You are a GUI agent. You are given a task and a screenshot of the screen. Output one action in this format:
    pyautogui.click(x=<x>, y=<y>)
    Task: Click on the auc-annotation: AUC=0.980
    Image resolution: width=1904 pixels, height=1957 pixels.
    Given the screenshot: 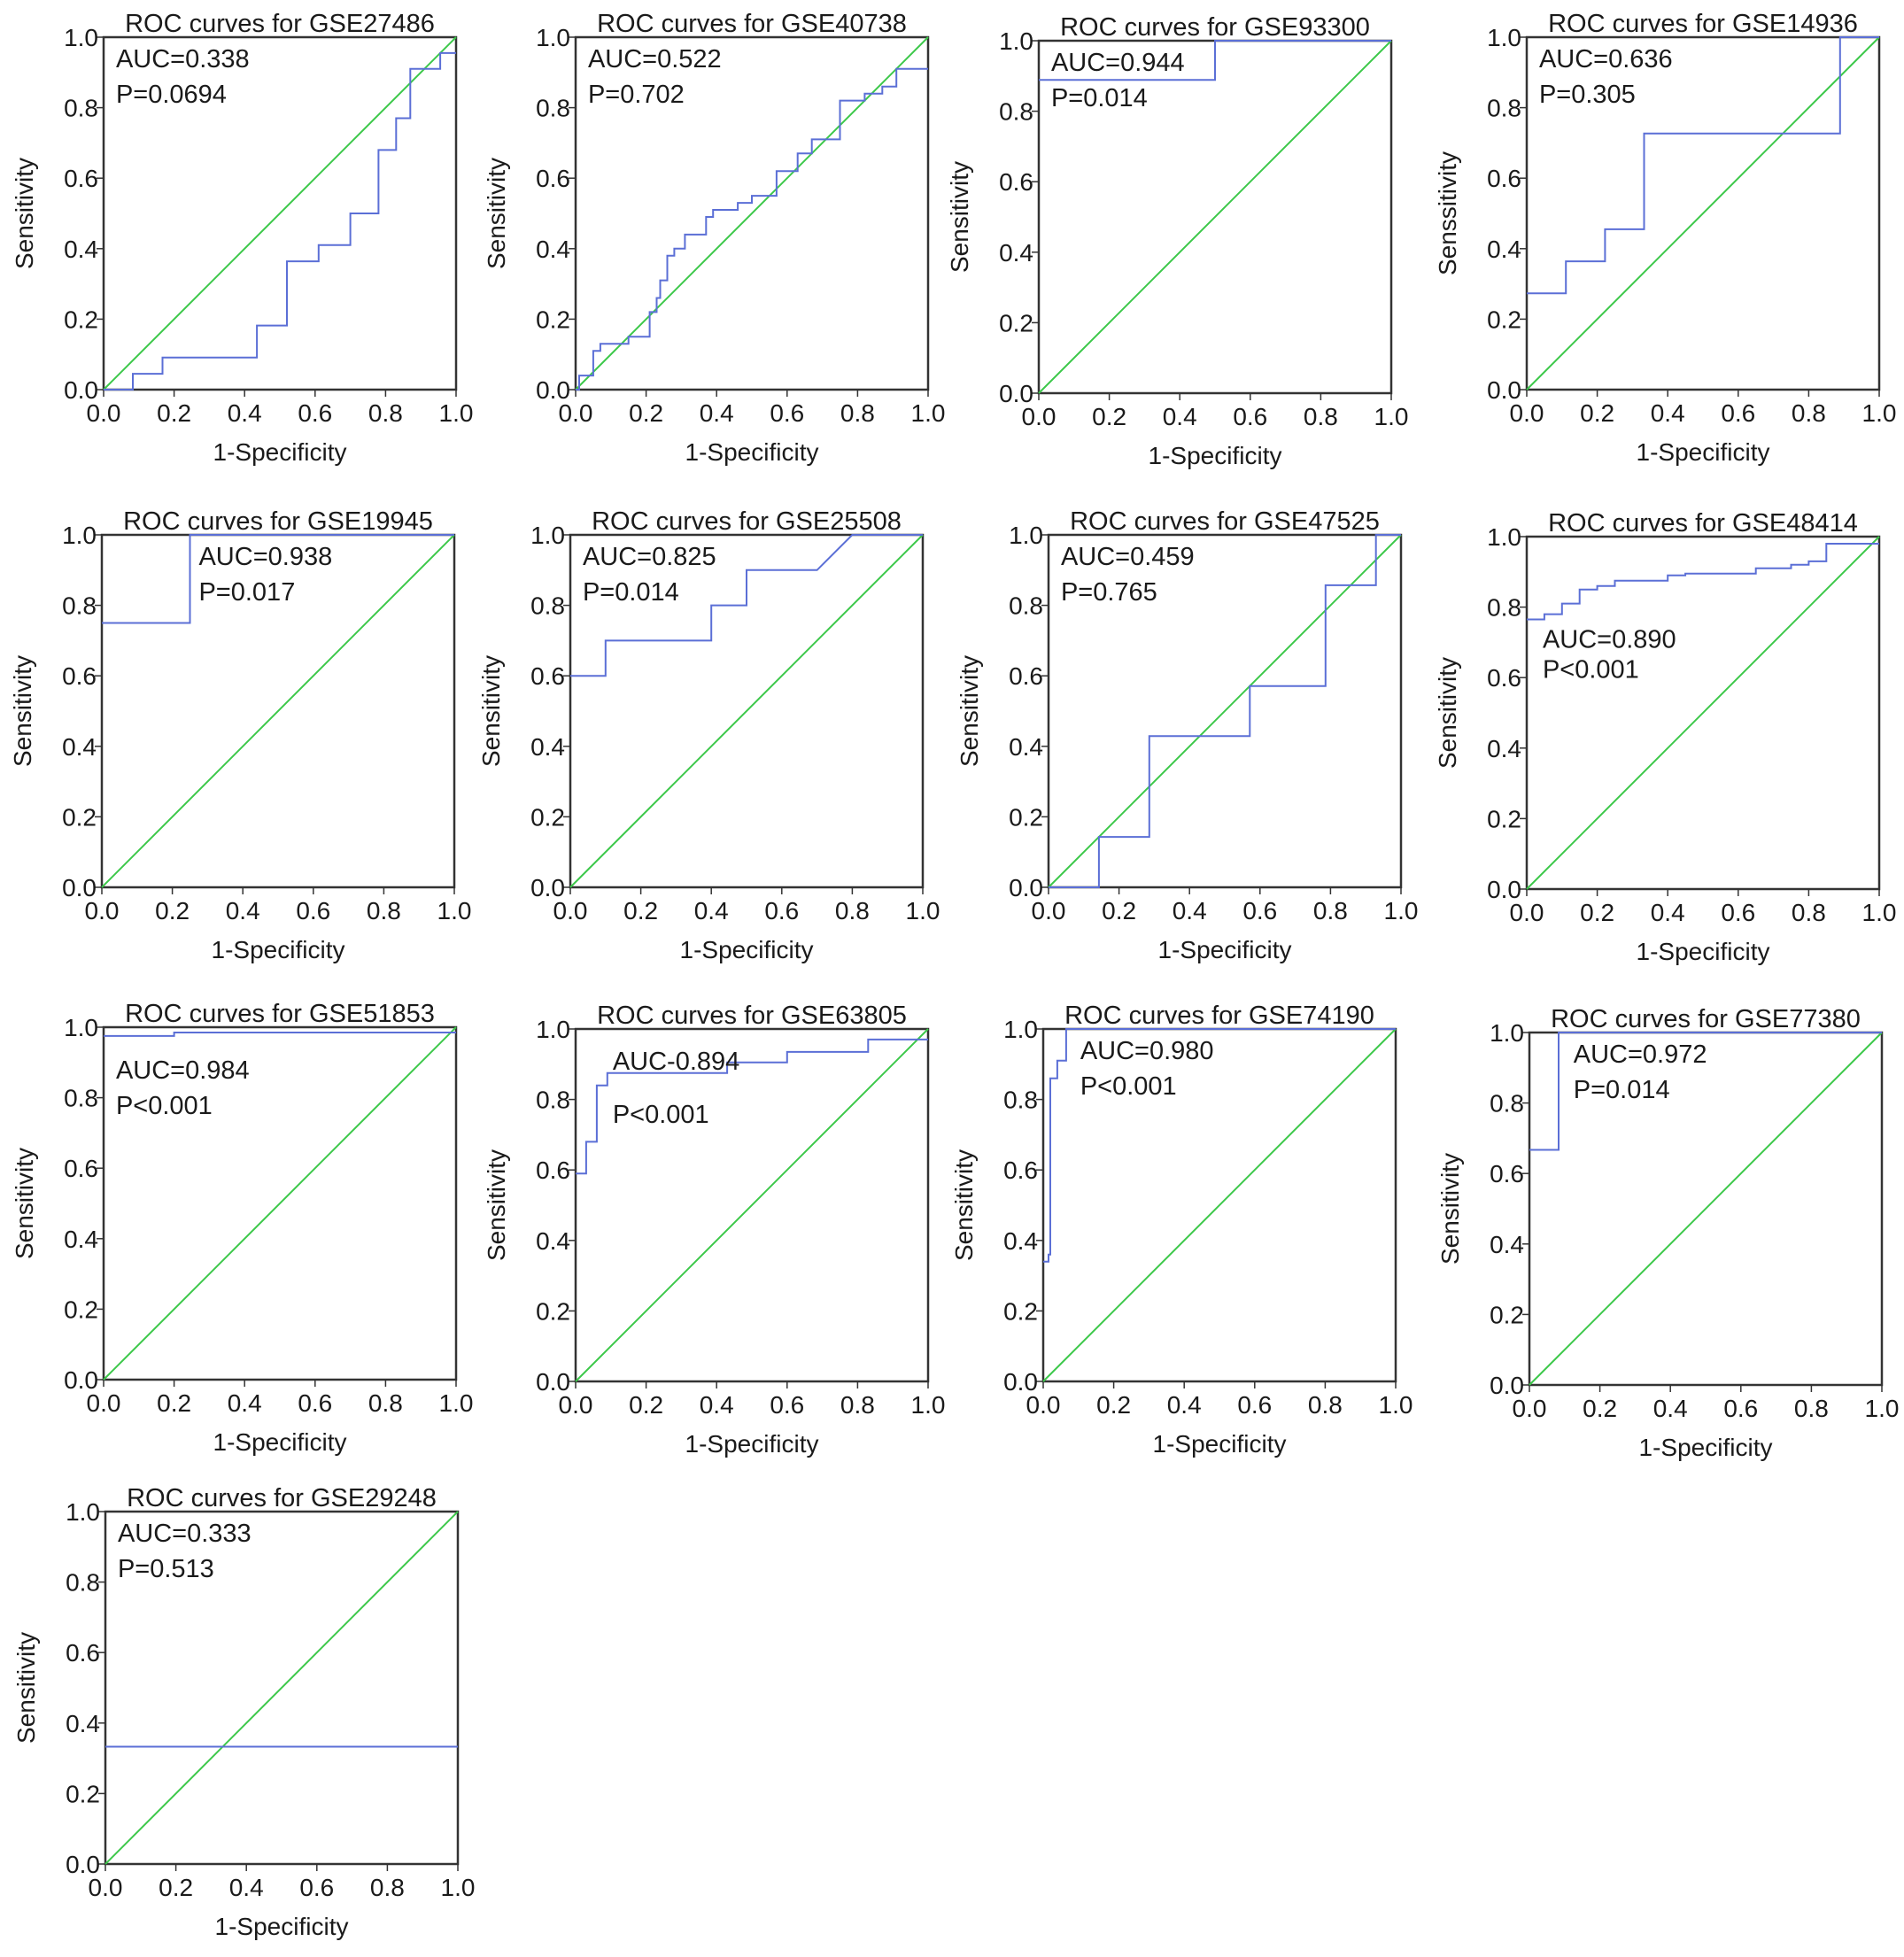 What is the action you would take?
    pyautogui.click(x=1147, y=1051)
    